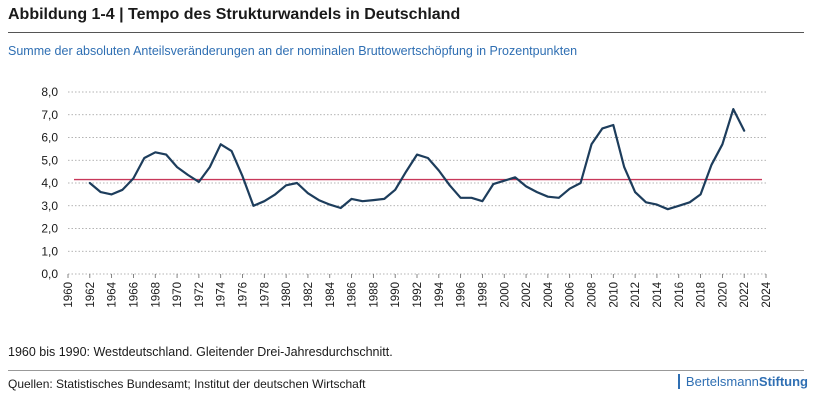 The image size is (828, 411). What do you see at coordinates (91, 295) in the screenshot?
I see `x-tick-label: 1962` at bounding box center [91, 295].